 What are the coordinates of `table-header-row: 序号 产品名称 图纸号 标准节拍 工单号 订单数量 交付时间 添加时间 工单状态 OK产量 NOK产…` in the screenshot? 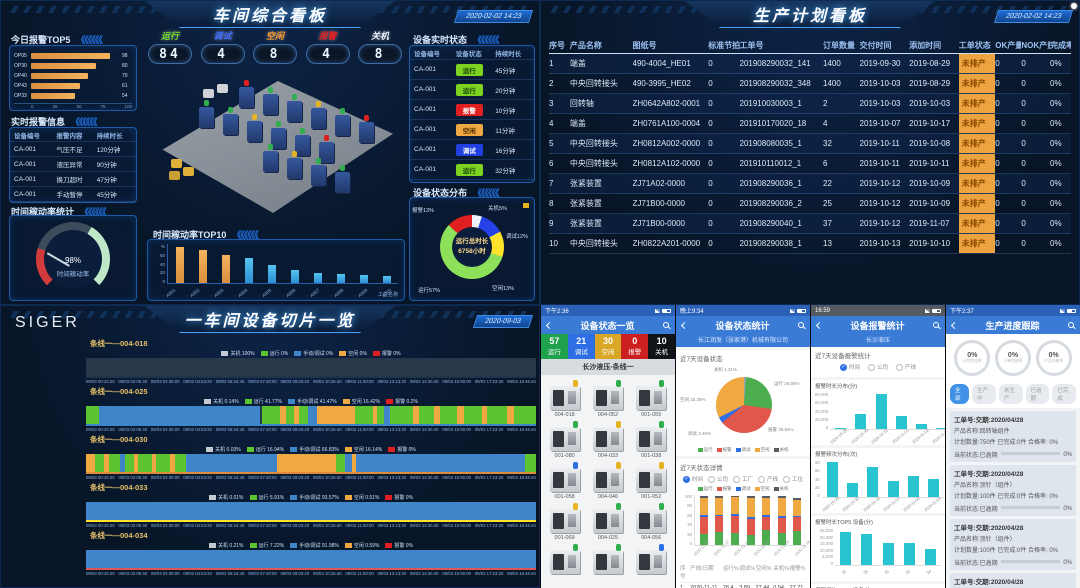 It's located at (810, 45).